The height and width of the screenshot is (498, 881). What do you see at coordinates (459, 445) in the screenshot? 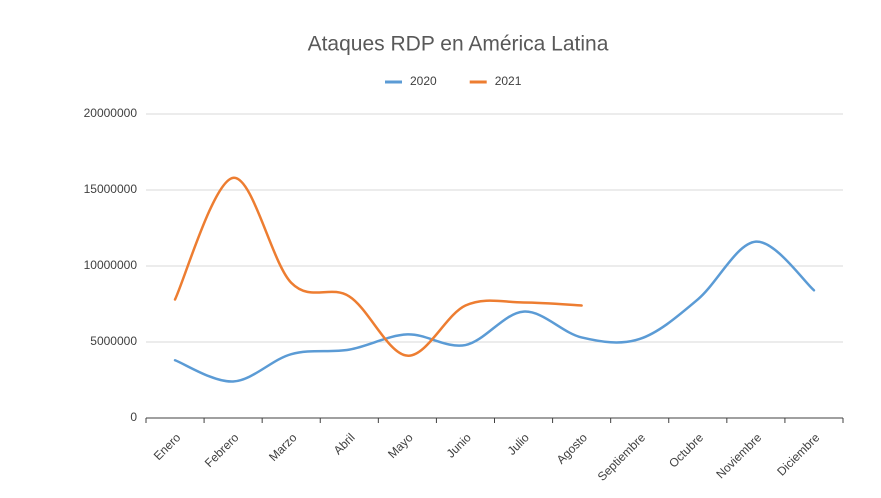
I see `x-tick-label: Junio` at bounding box center [459, 445].